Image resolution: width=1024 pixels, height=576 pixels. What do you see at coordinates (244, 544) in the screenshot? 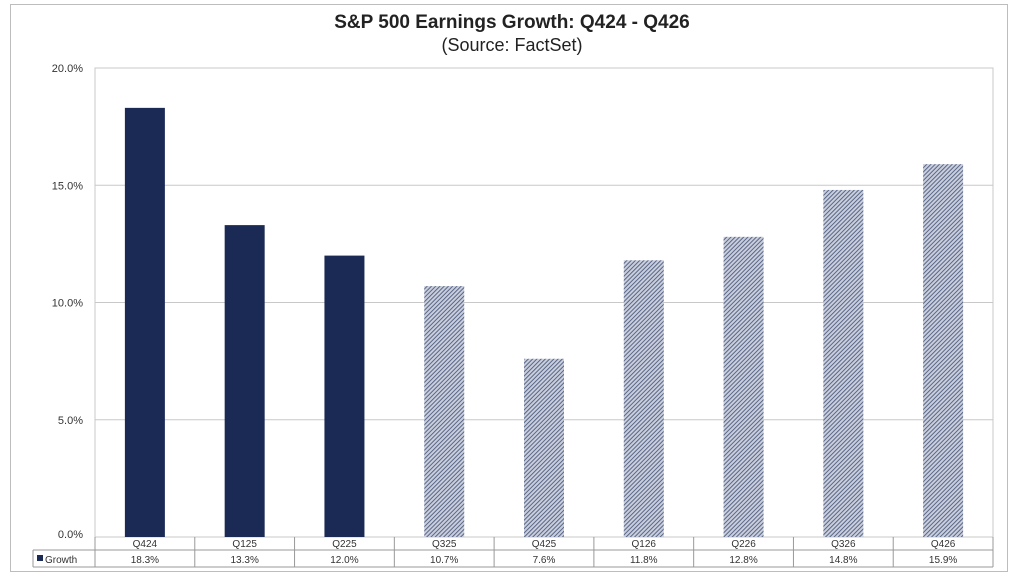
I see `x-tick-label: Q125` at bounding box center [244, 544].